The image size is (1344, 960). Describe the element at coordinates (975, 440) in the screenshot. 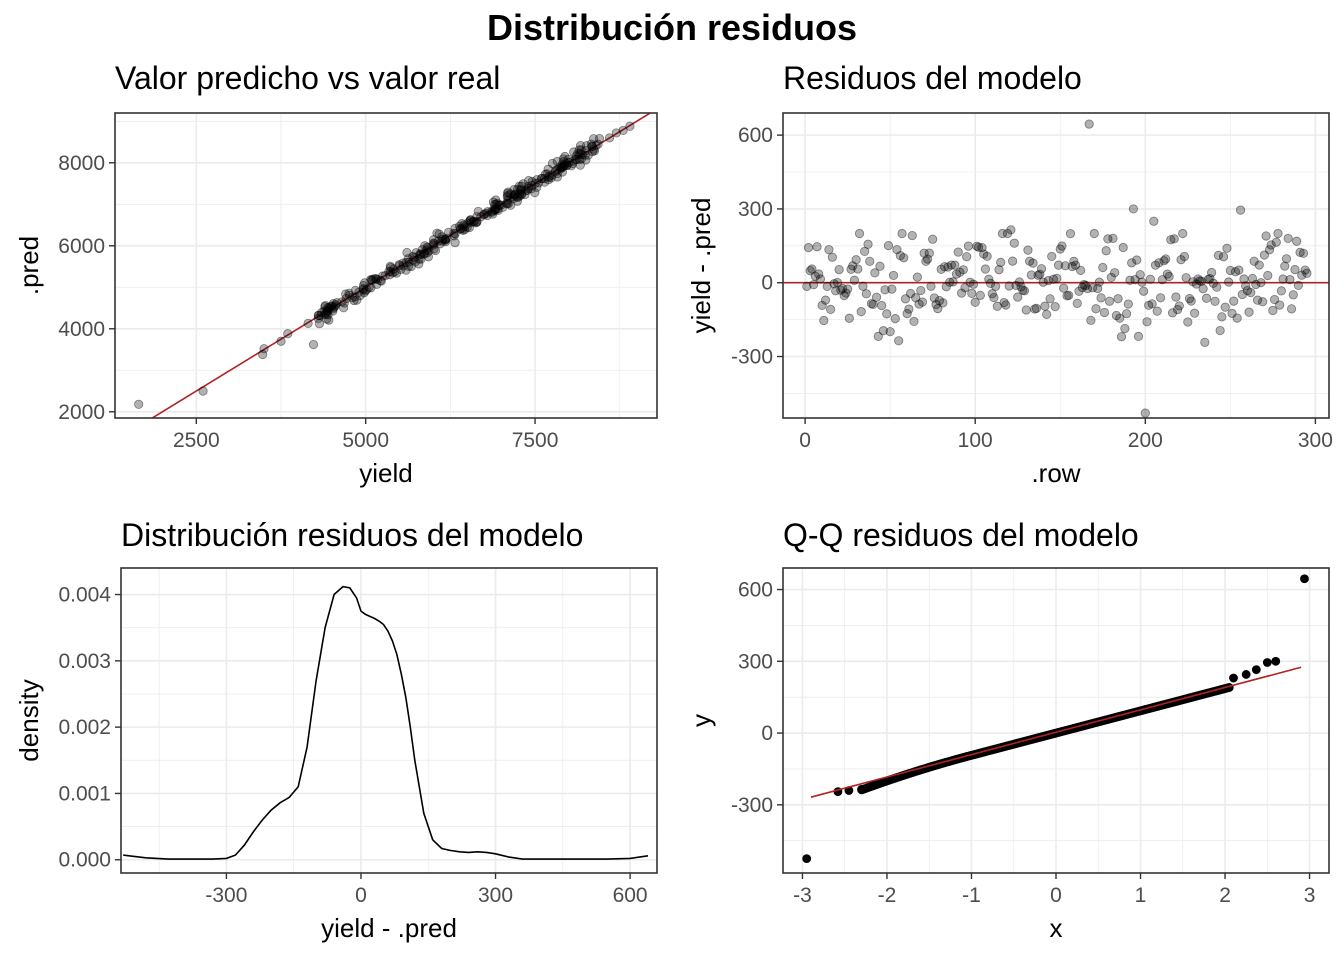

I see `x-tick-label: 100` at that location.